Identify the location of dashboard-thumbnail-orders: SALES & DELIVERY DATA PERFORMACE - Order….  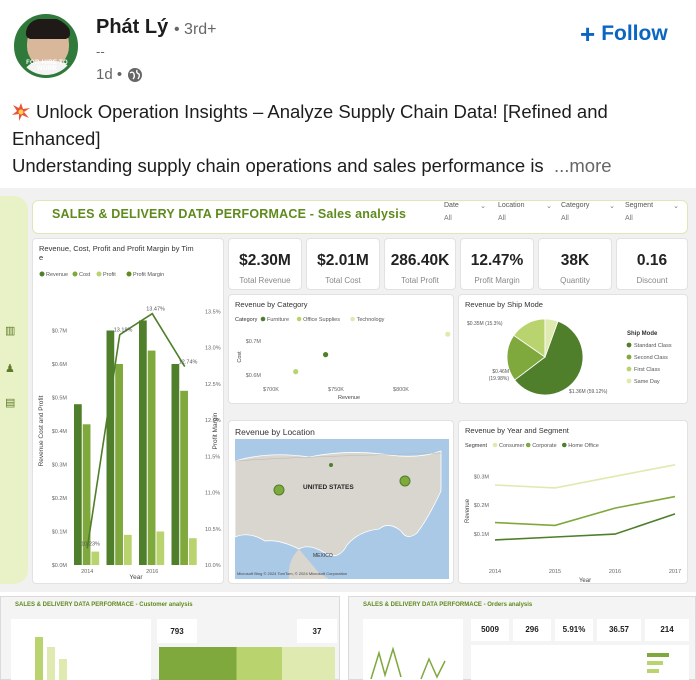
(522, 638).